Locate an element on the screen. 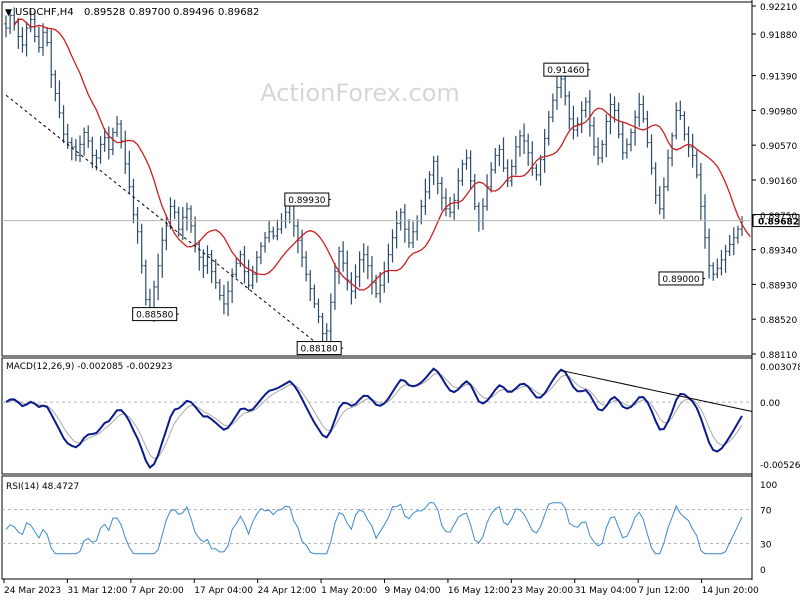  price-tick-label: 0.88110 is located at coordinates (778, 356).